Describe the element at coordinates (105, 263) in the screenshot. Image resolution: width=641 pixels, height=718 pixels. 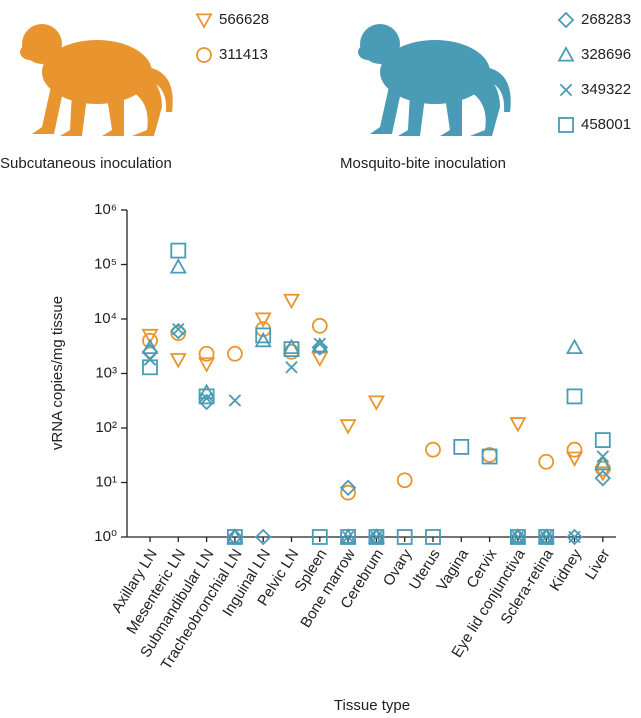
I see `y-tick-label: 10⁵` at that location.